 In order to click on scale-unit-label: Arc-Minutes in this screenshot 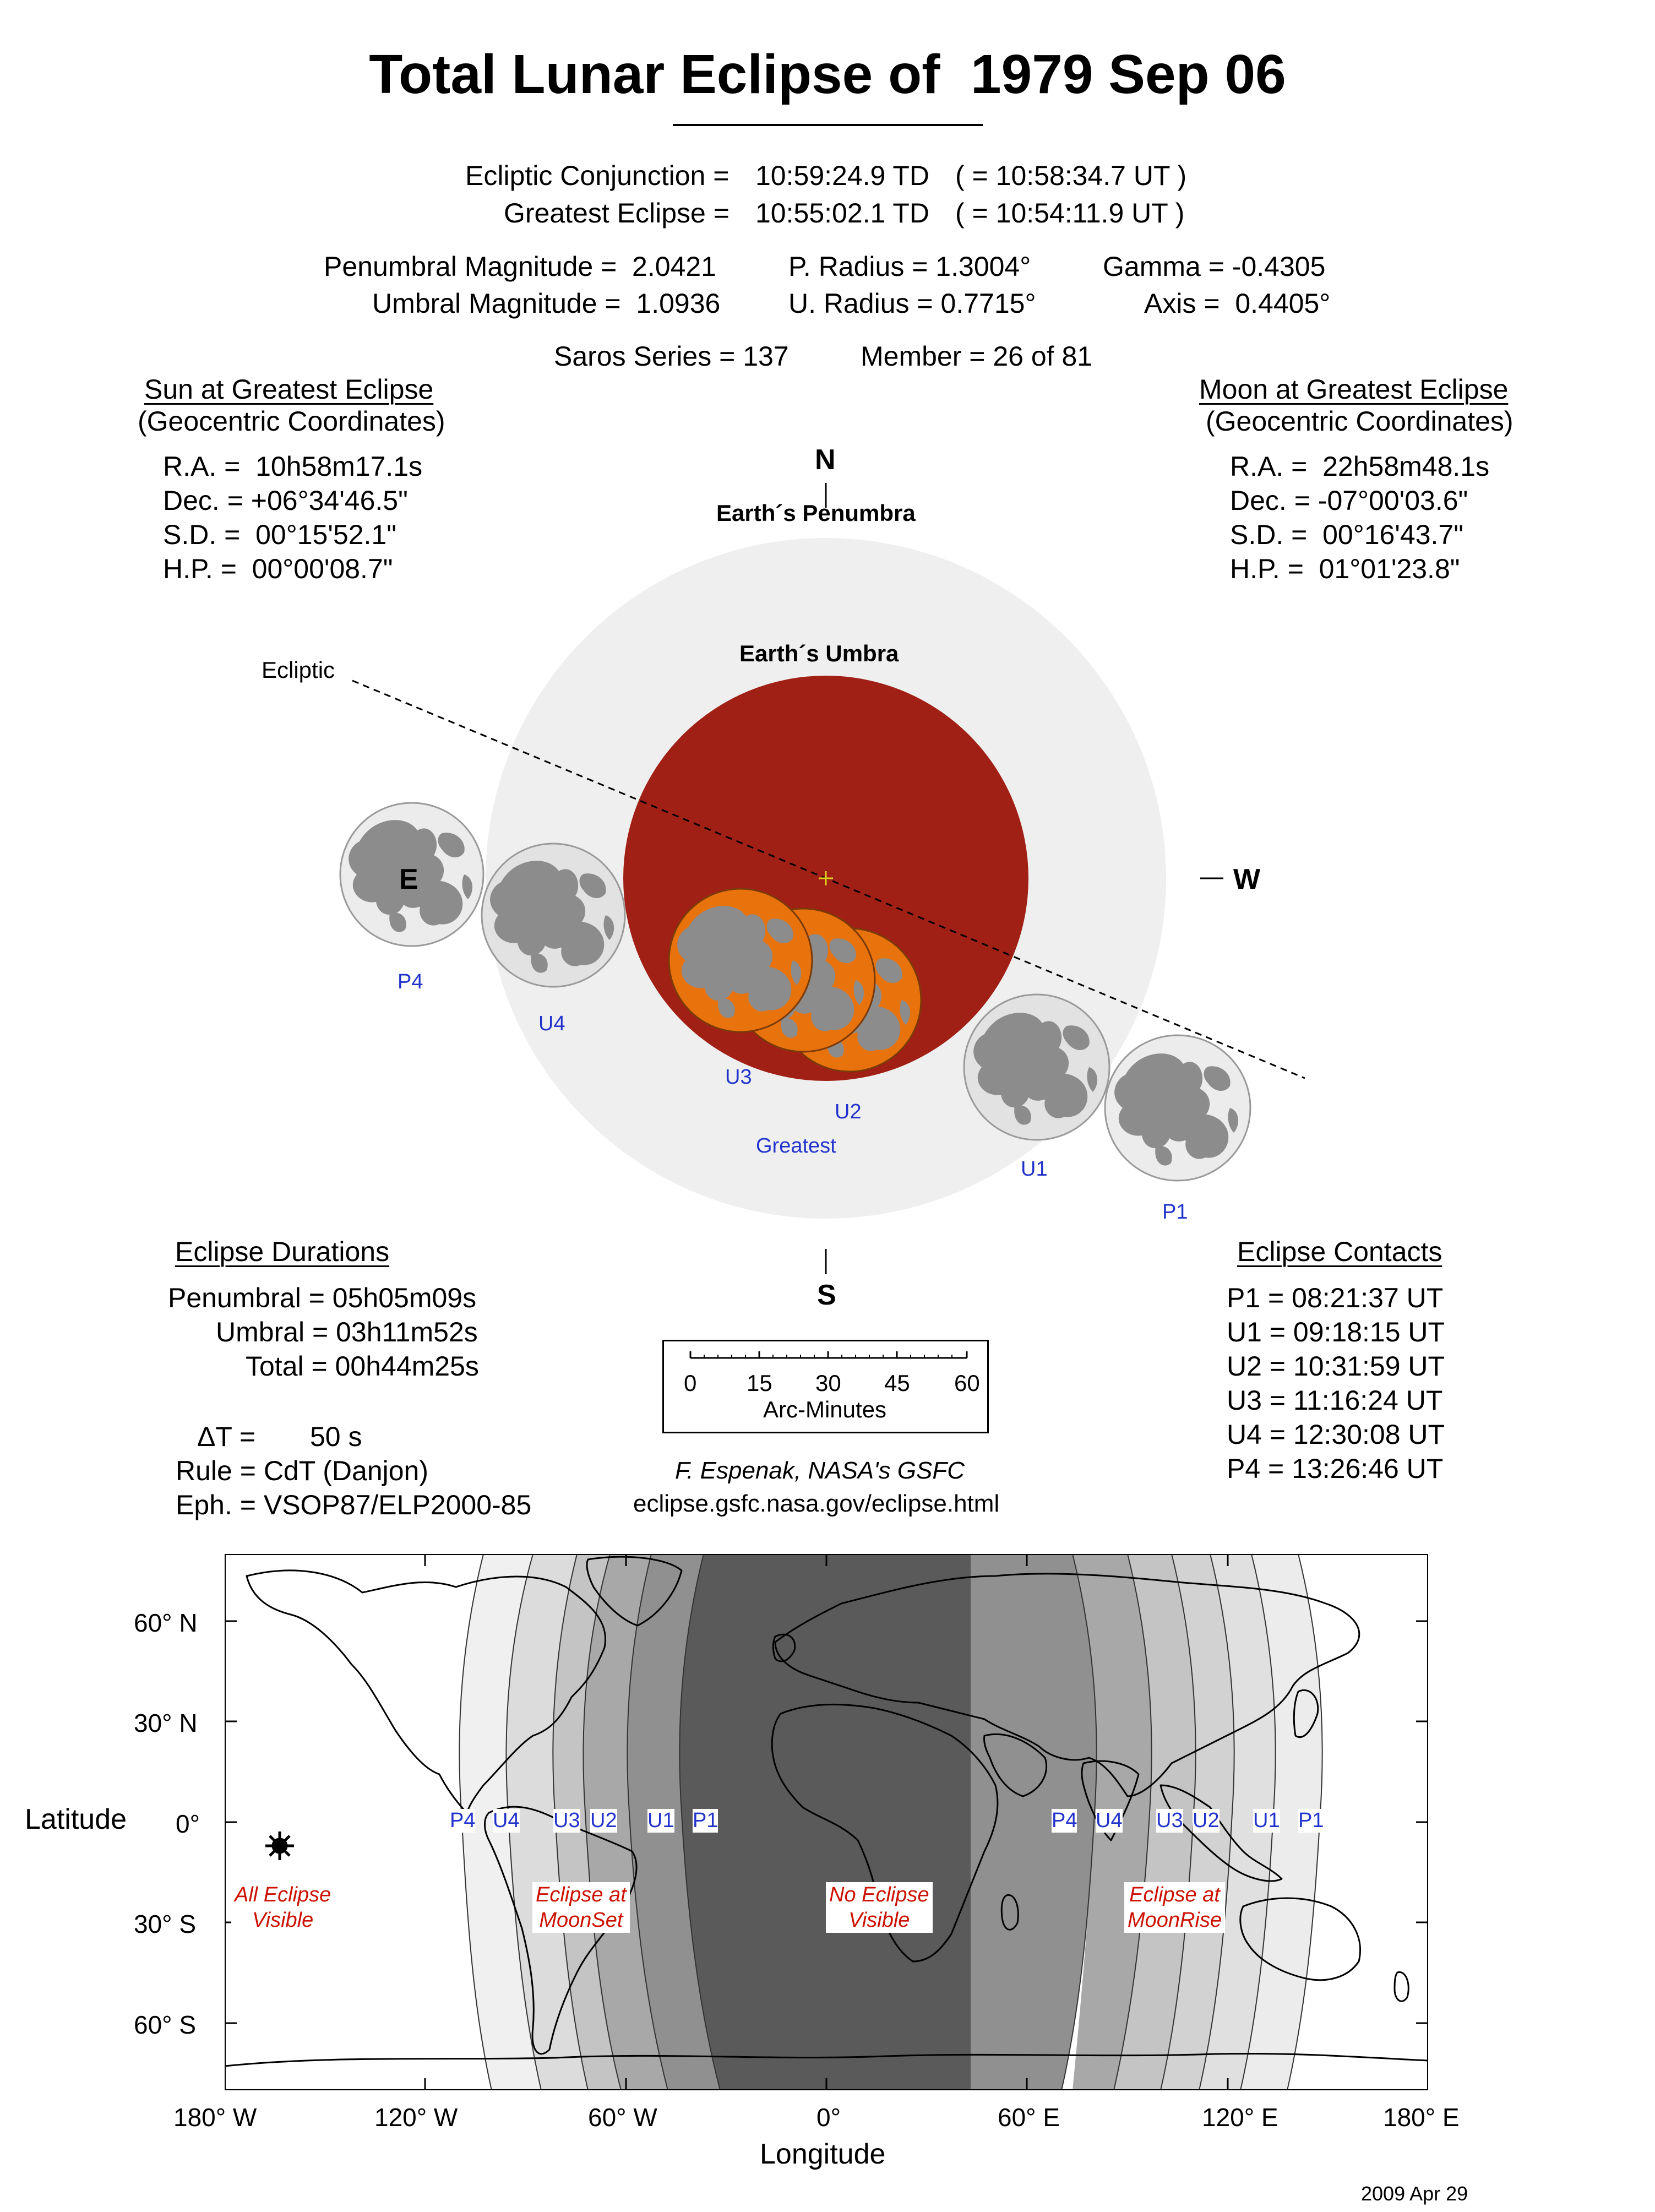, I will do `click(825, 1409)`.